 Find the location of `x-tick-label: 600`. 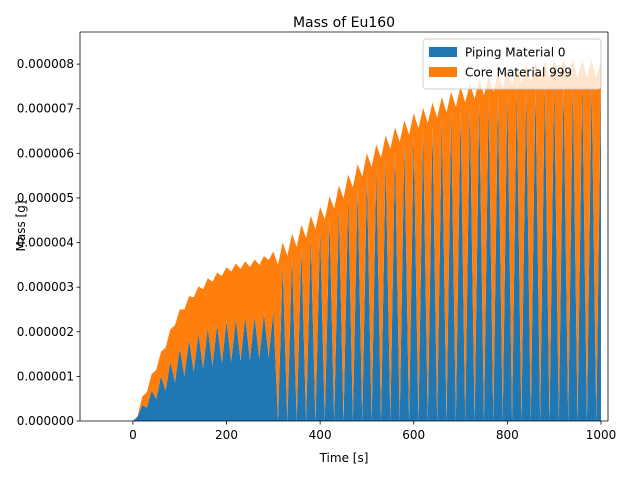

x-tick-label: 600 is located at coordinates (413, 435).